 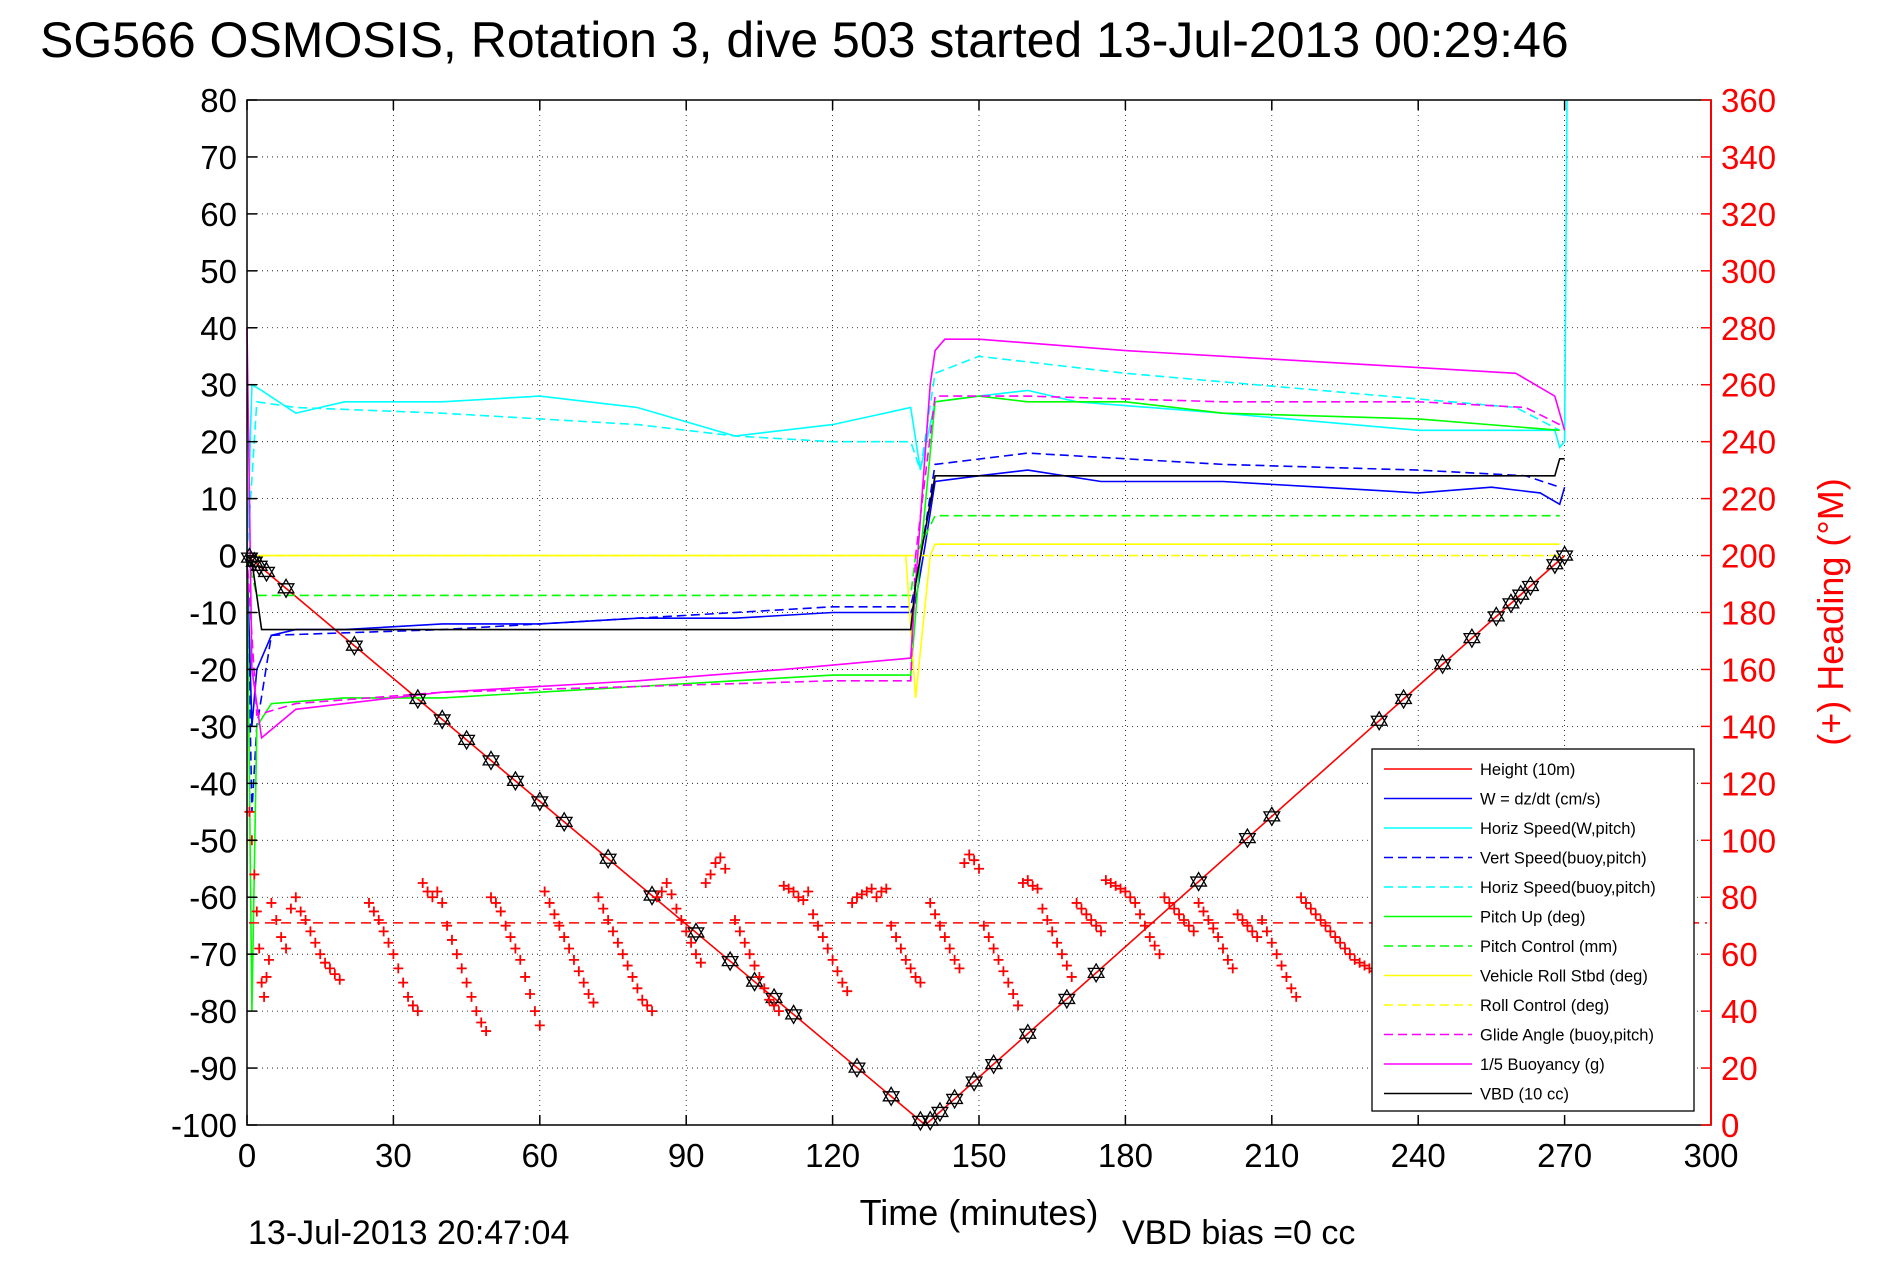 What do you see at coordinates (1830, 611) in the screenshot?
I see `y2-axis-label: (+) Heading (°M)` at bounding box center [1830, 611].